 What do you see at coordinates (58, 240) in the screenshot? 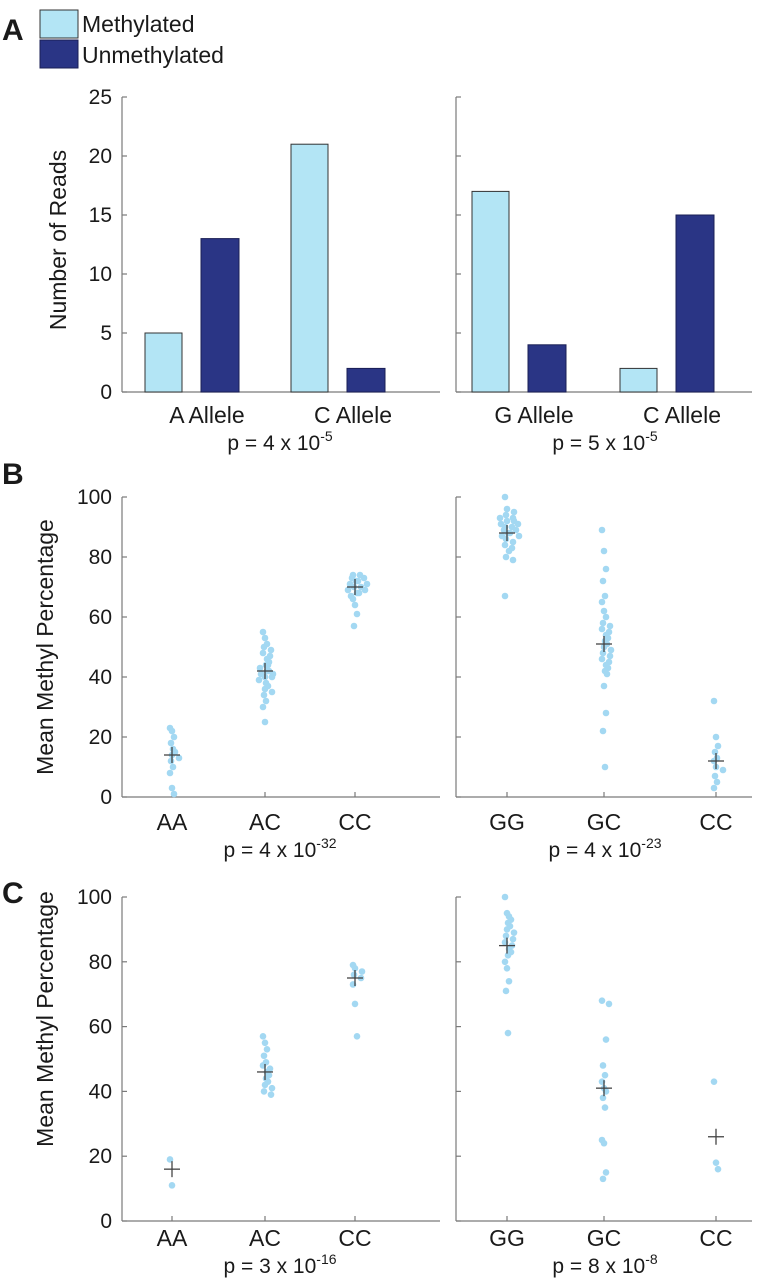
I see `y-axis-label-a: Number of Reads` at bounding box center [58, 240].